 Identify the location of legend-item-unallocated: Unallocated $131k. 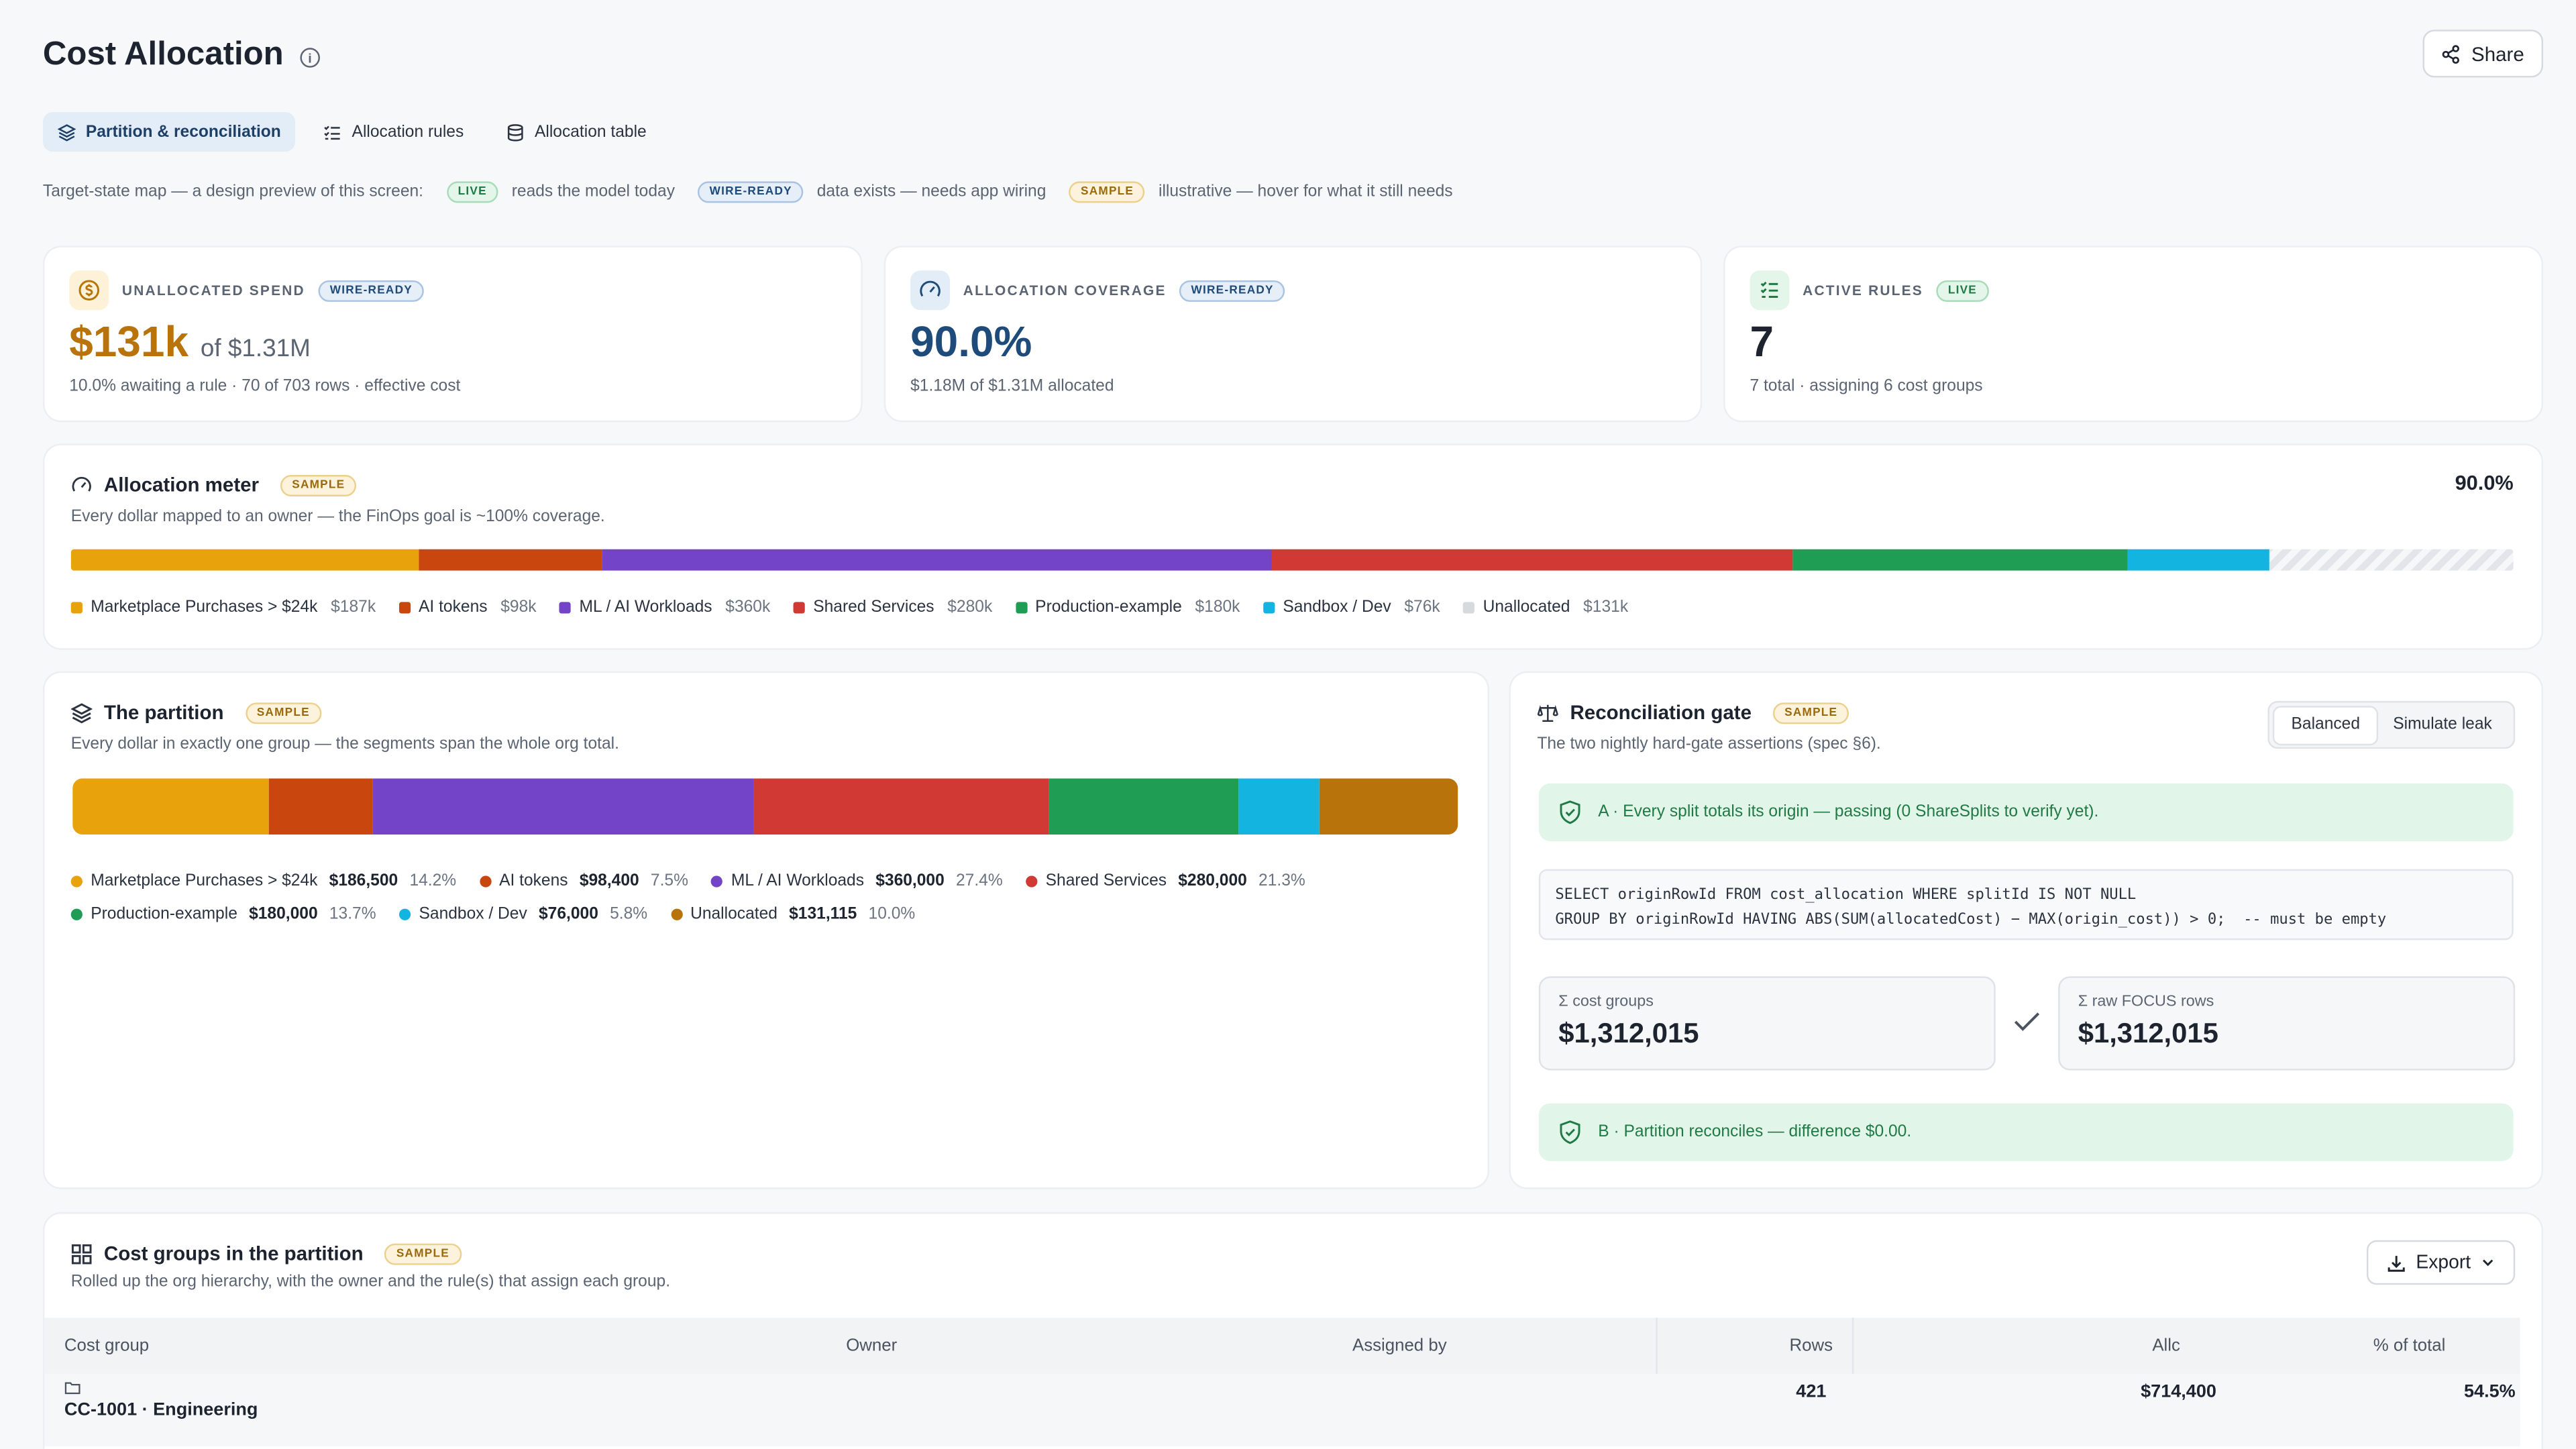
(1545, 607).